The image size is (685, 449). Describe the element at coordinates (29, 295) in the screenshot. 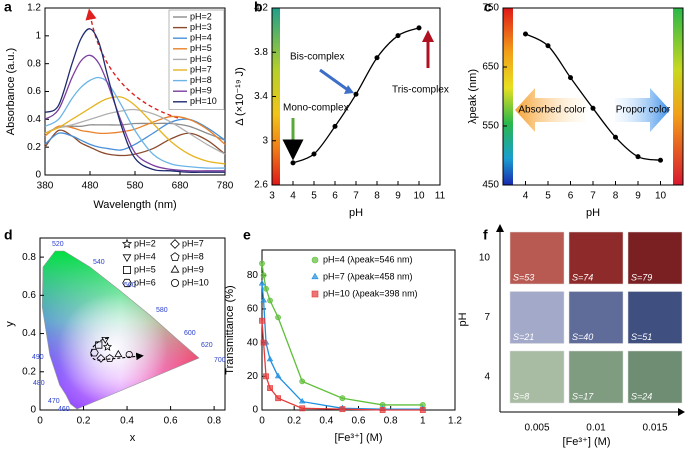

I see `y-tick-label: 0.6` at that location.